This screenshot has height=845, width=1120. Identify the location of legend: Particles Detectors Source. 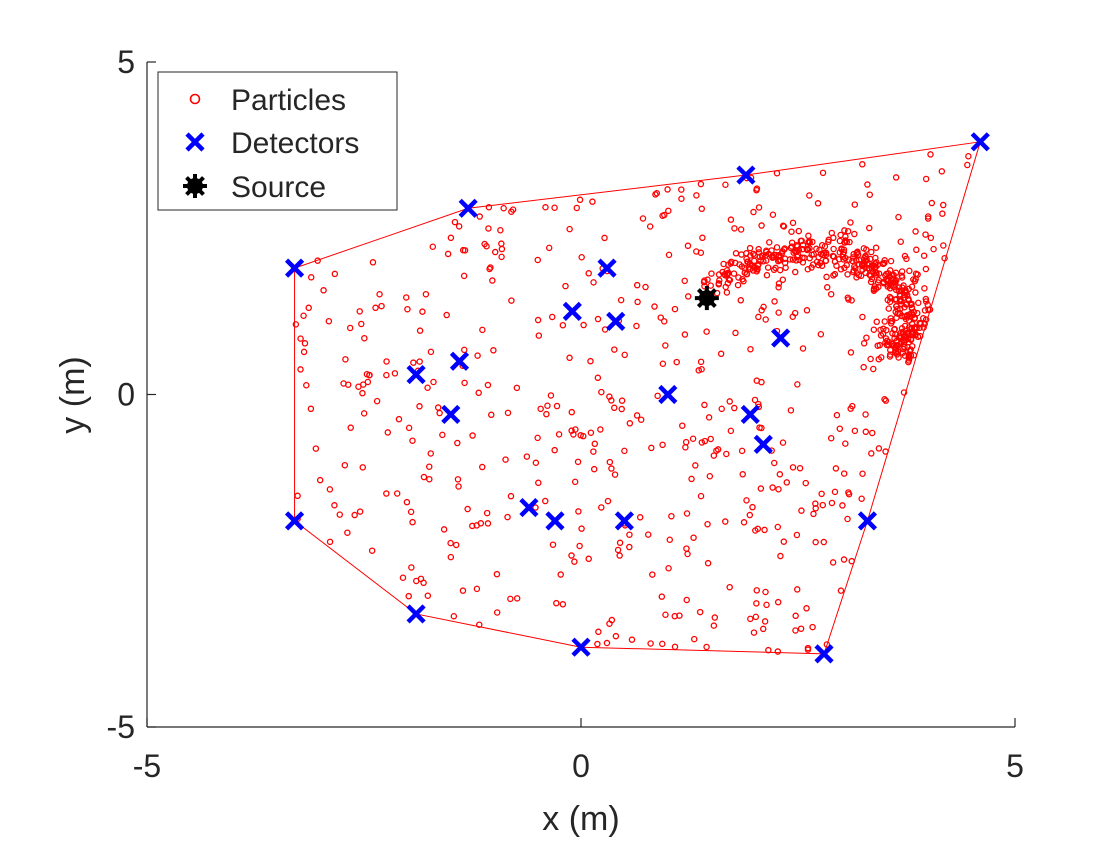
(277, 141).